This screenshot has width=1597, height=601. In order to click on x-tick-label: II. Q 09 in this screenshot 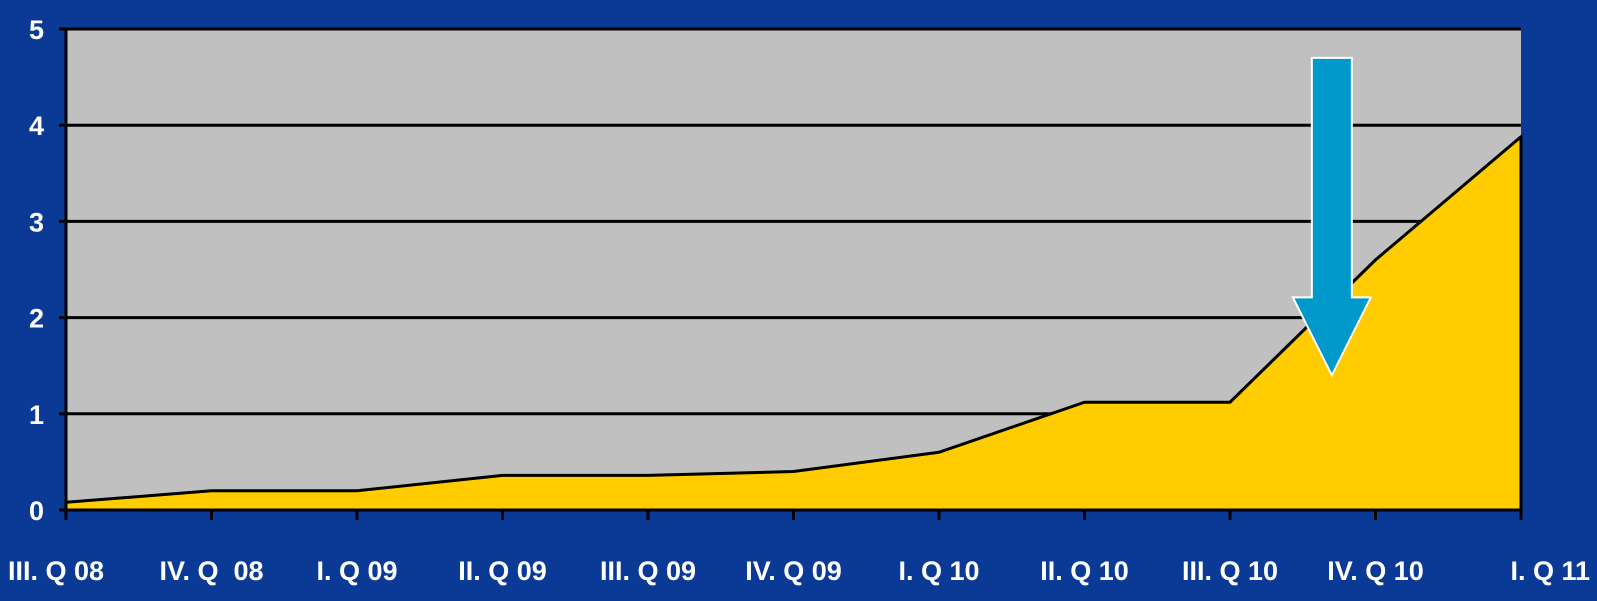, I will do `click(502, 571)`.